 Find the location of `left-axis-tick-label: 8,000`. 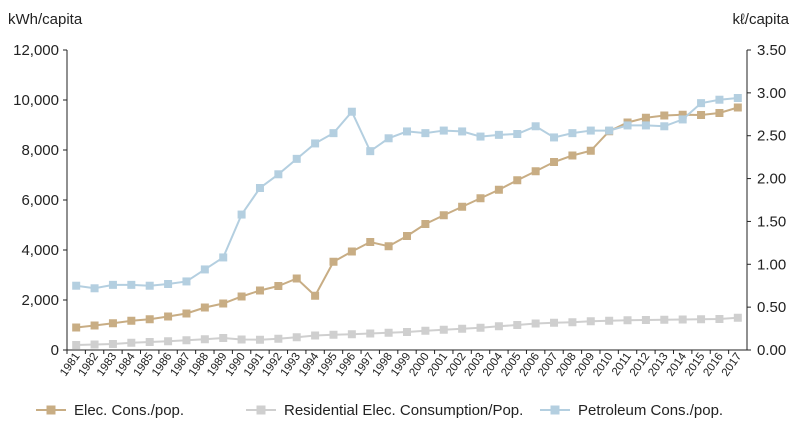

left-axis-tick-label: 8,000 is located at coordinates (40, 150).